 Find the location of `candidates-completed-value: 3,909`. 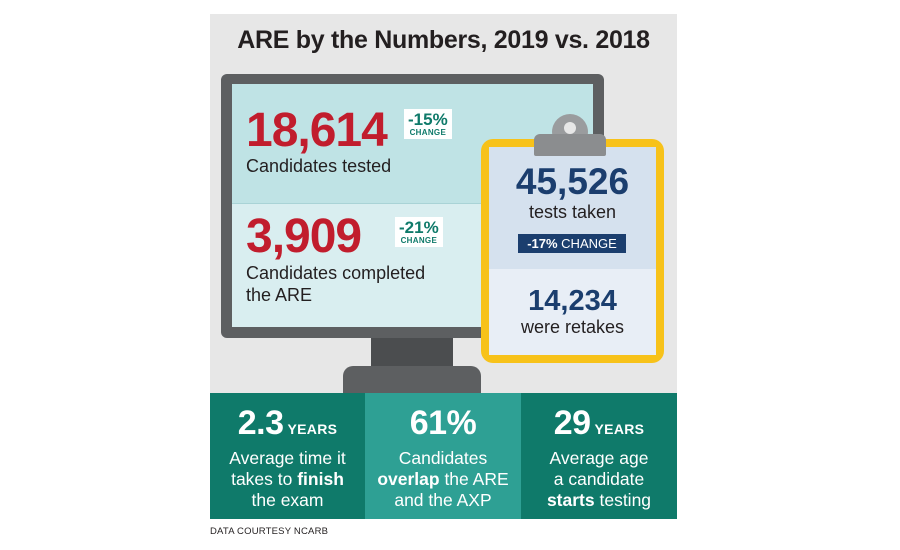

candidates-completed-value: 3,909 is located at coordinates (304, 236).